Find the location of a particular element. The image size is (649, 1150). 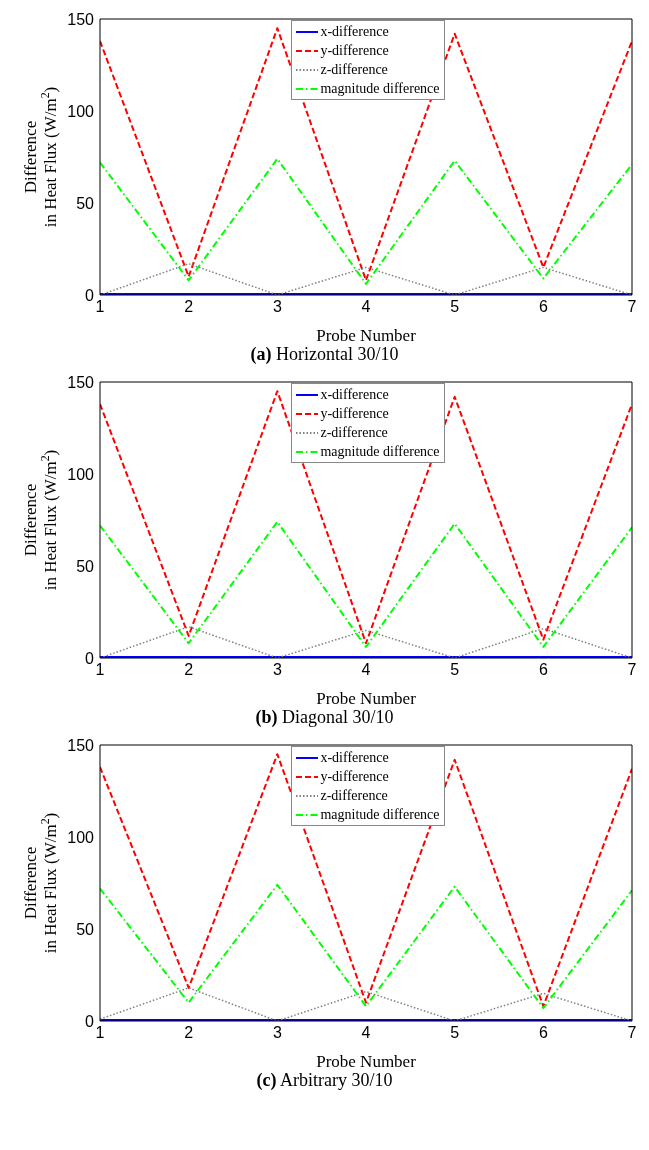

text: (b) Diagonal 30/10 is located at coordinates (324, 717).